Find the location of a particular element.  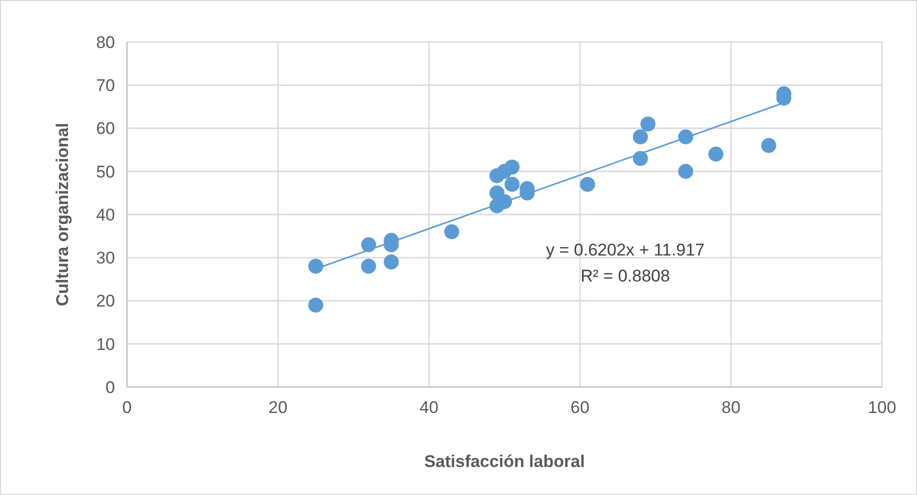

x-tick-label: 60 is located at coordinates (580, 407).